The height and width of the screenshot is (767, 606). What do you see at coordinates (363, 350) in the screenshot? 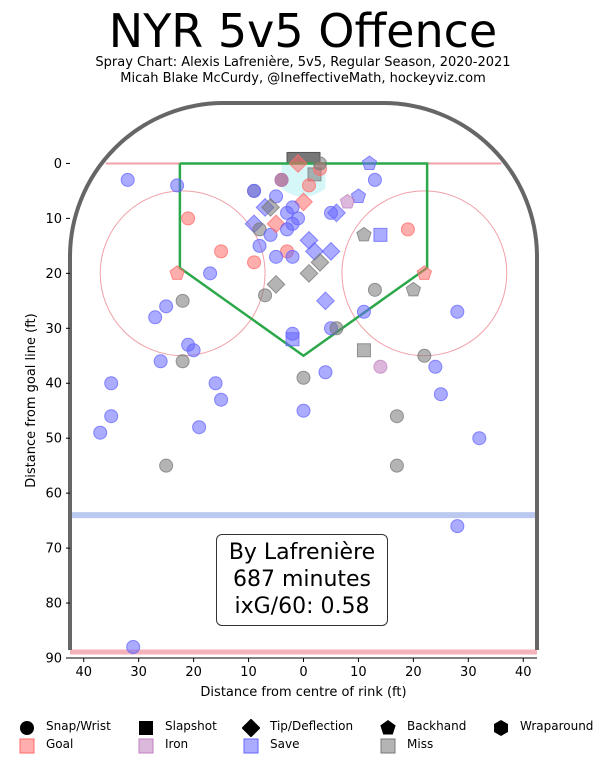
I see `shot-point-miss-square` at bounding box center [363, 350].